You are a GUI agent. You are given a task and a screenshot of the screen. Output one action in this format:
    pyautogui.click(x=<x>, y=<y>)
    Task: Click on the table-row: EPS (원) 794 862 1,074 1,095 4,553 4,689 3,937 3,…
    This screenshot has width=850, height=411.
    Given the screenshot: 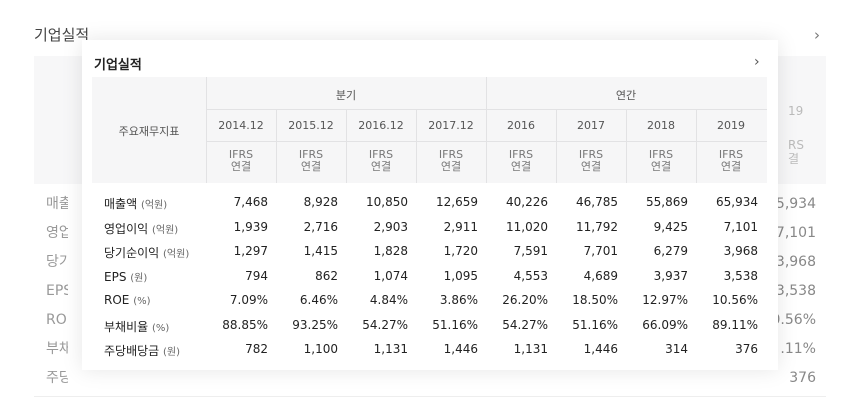 What is the action you would take?
    pyautogui.click(x=429, y=276)
    